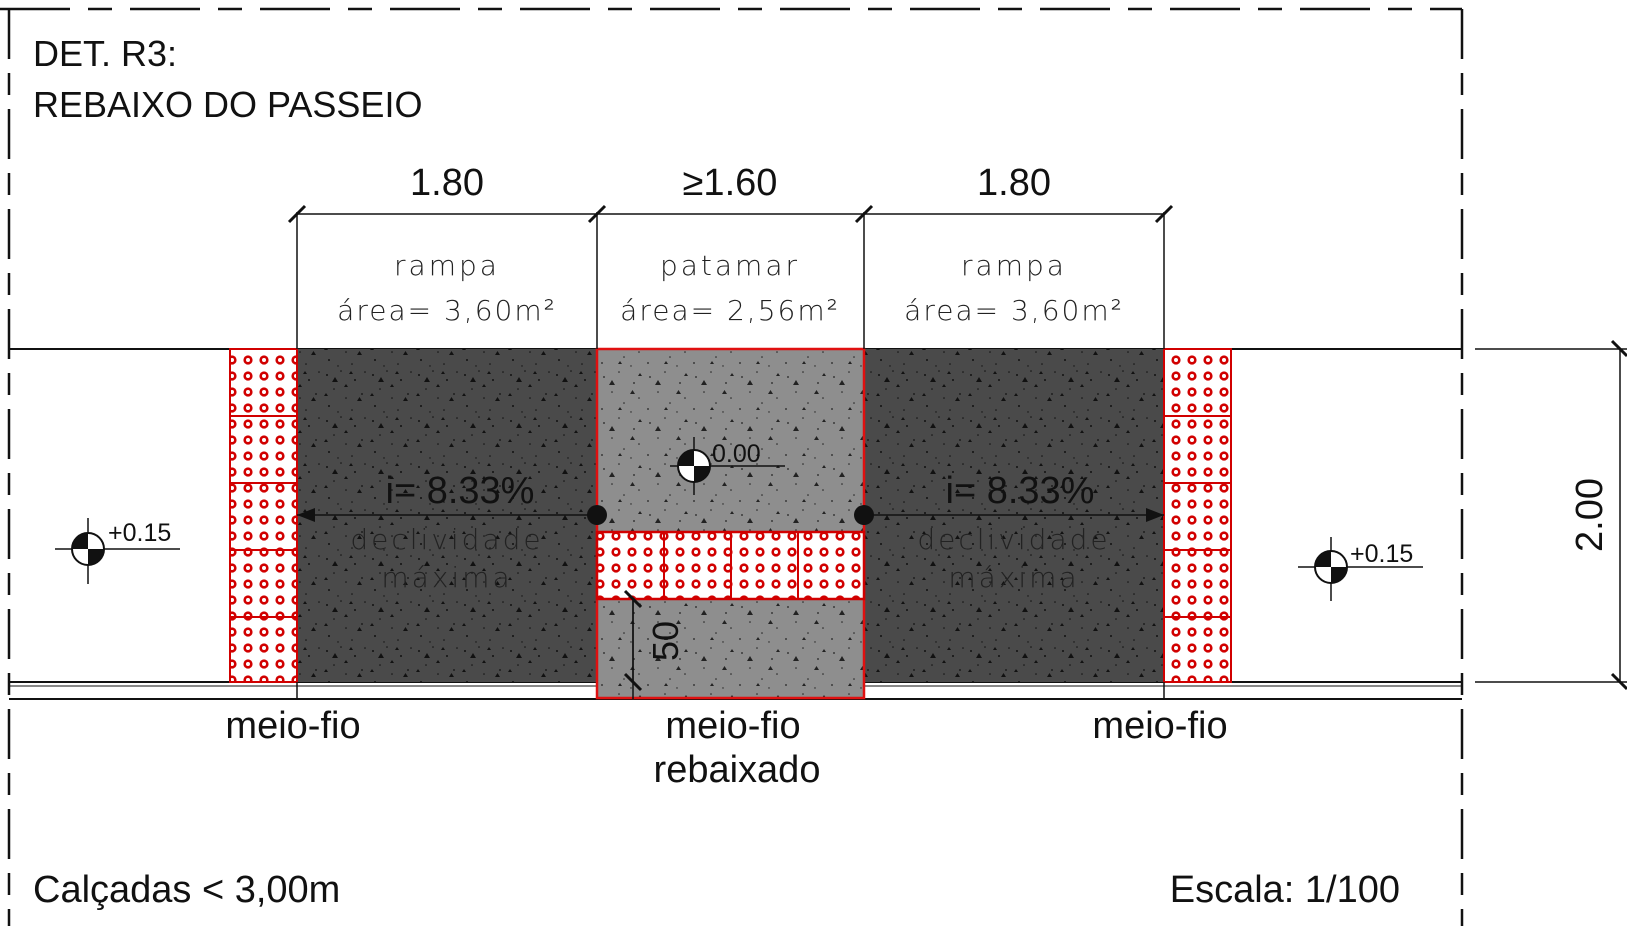  Describe the element at coordinates (1551, 515) in the screenshot. I see `depth-dimension-line` at that location.